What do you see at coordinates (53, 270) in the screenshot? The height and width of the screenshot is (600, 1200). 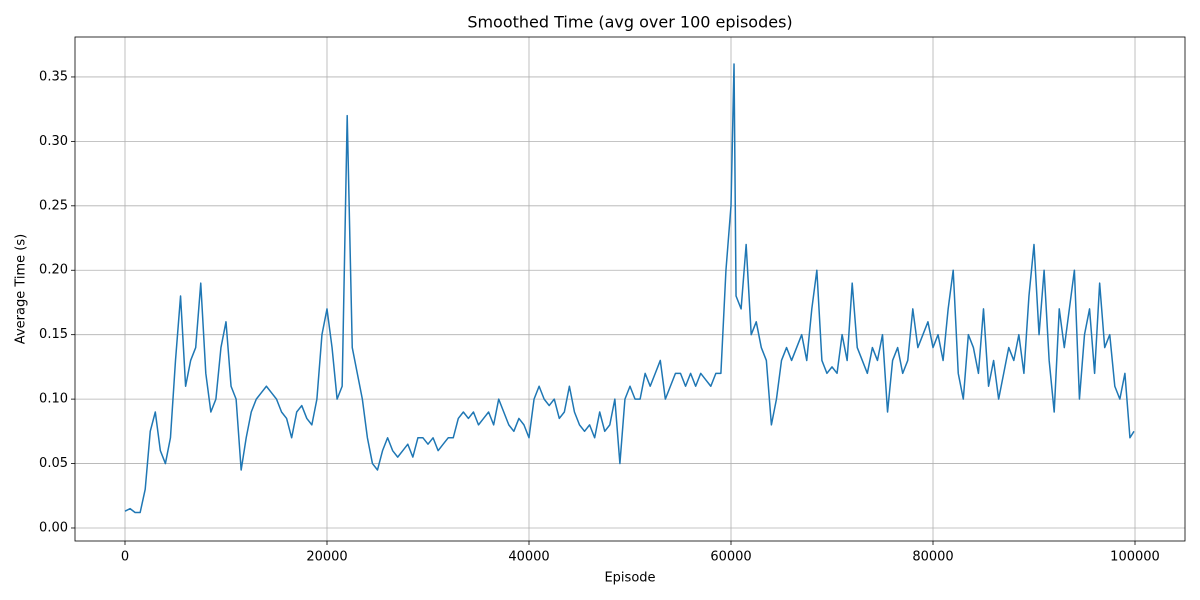 I see `y-tick-label: 0.20` at bounding box center [53, 270].